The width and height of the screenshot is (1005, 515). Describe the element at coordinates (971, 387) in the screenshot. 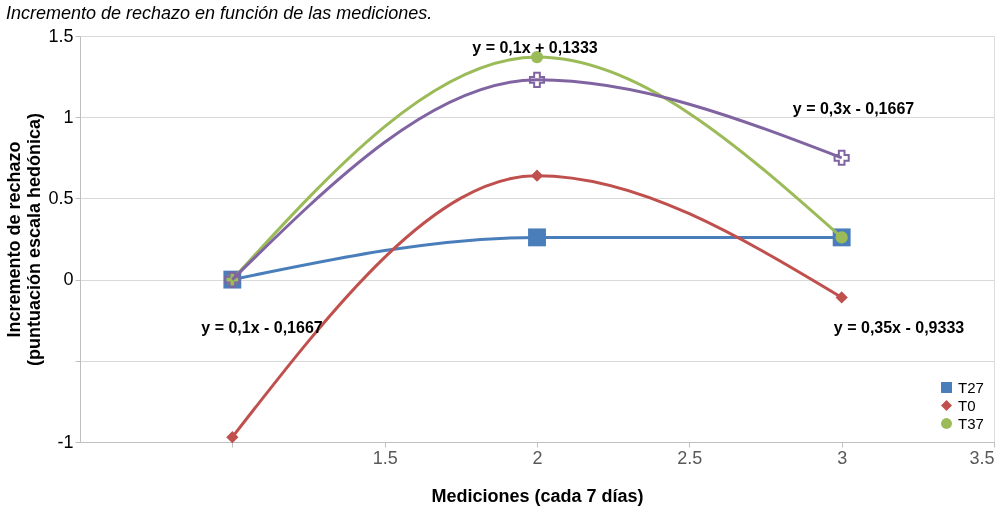

I see `legend-label: T27` at that location.